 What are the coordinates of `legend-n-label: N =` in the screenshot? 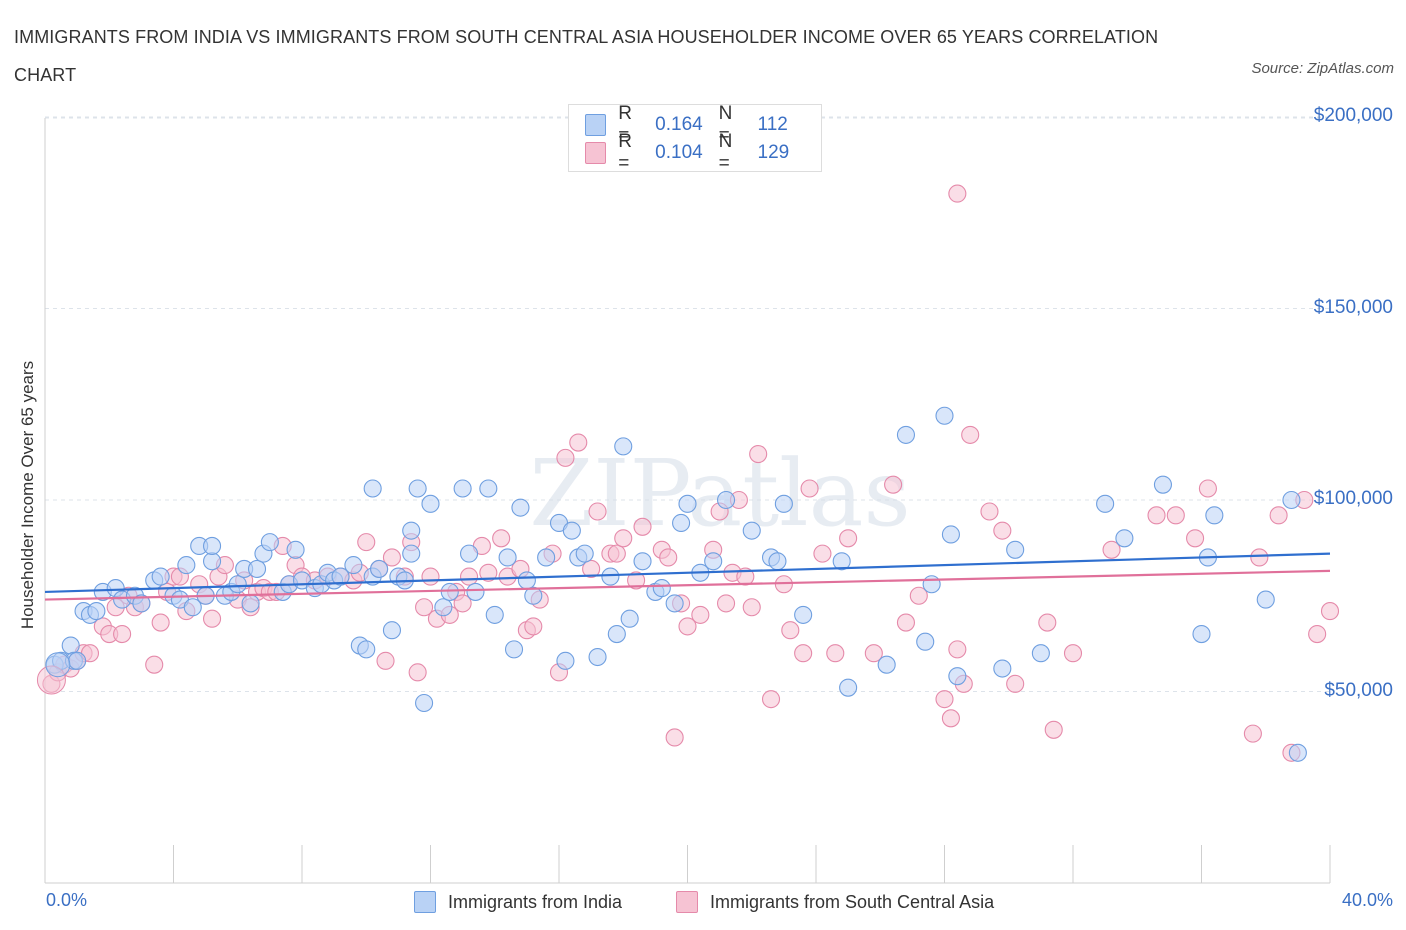 It's located at (725, 124).